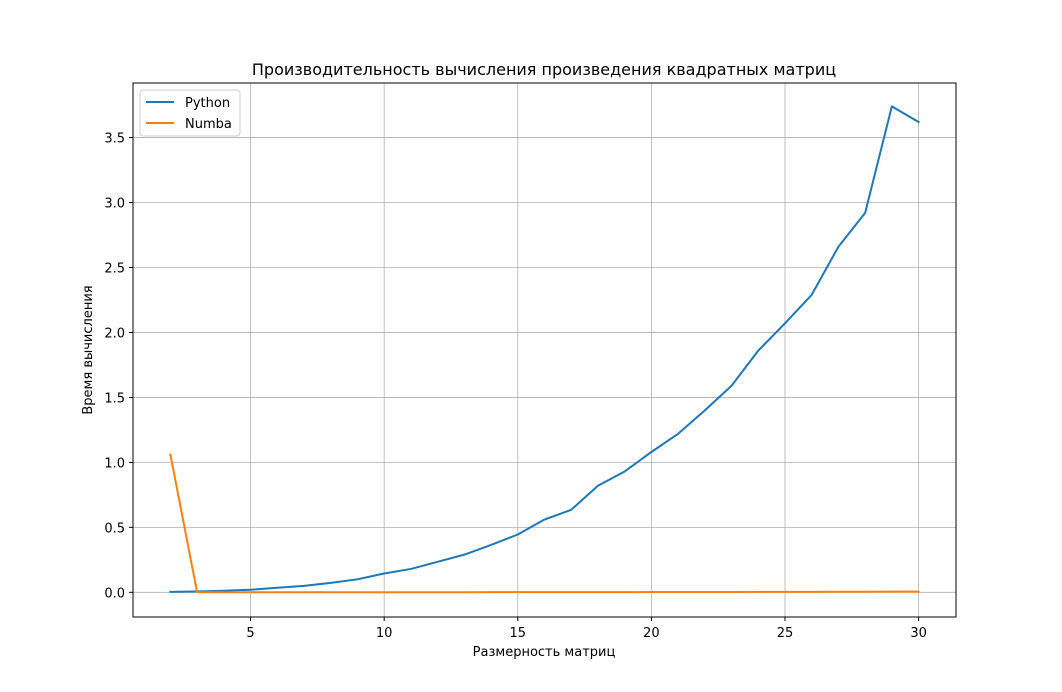 The width and height of the screenshot is (1062, 692). I want to click on y-tick-label: 1.0, so click(114, 463).